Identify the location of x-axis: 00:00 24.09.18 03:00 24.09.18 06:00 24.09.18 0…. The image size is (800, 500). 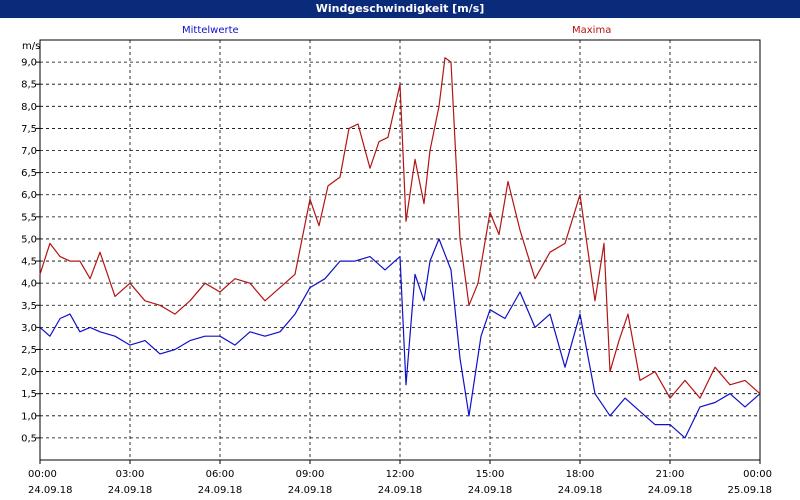
(400, 478).